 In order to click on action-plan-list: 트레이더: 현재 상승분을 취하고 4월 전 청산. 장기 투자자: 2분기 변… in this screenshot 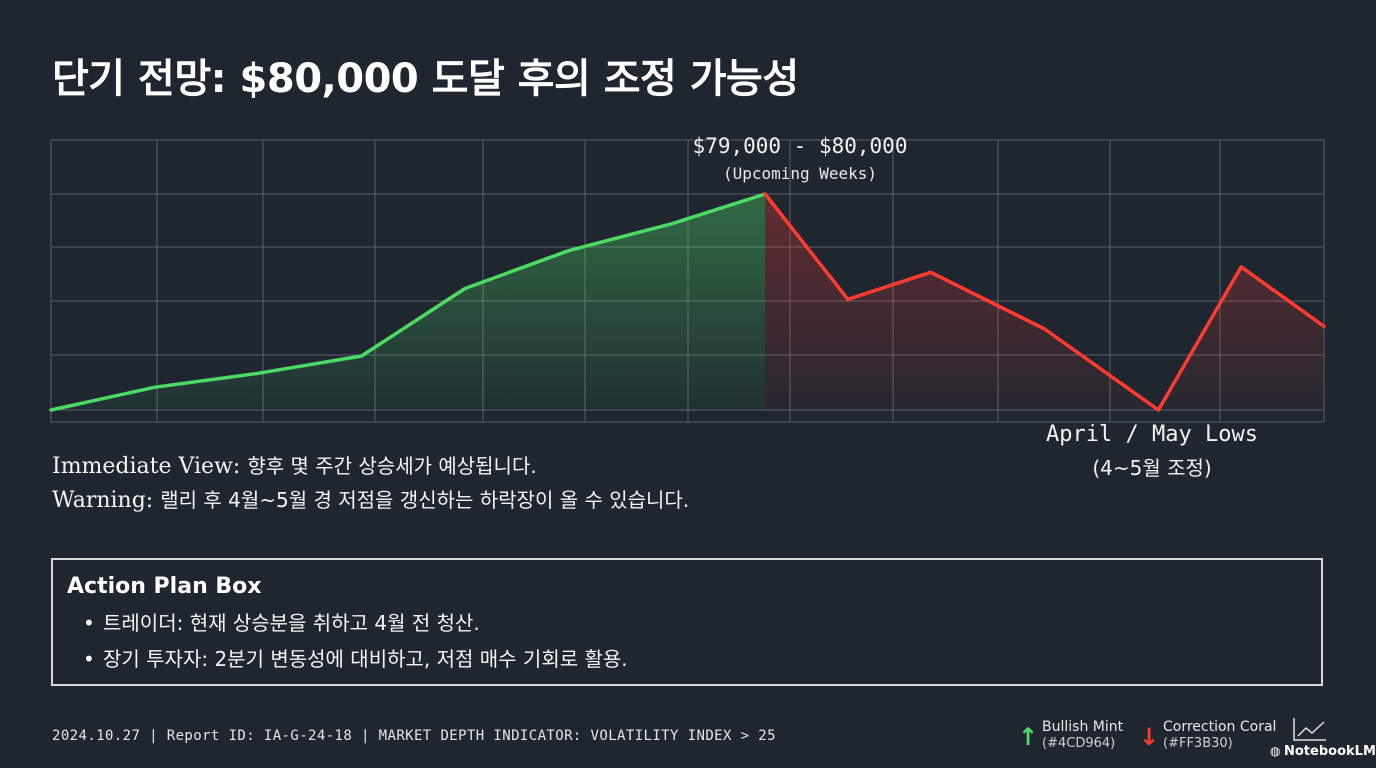, I will do `click(355, 646)`.